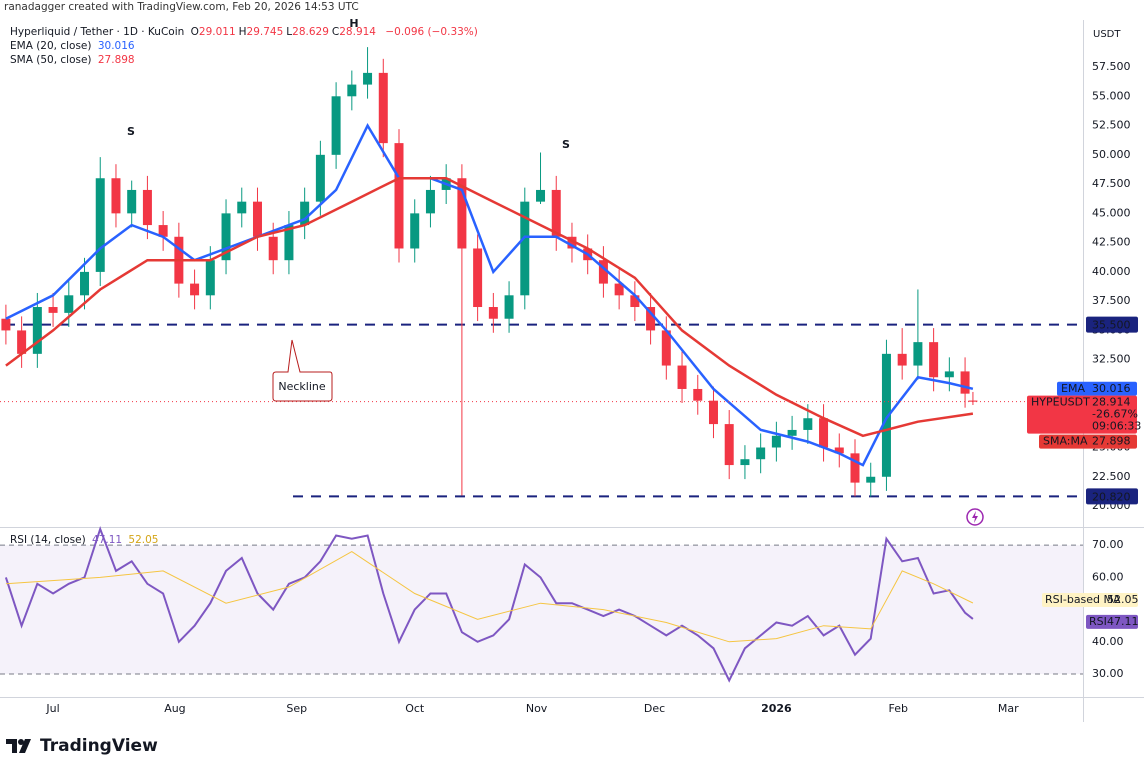  Describe the element at coordinates (1111, 242) in the screenshot. I see `y-tick-label: 42.500` at that location.